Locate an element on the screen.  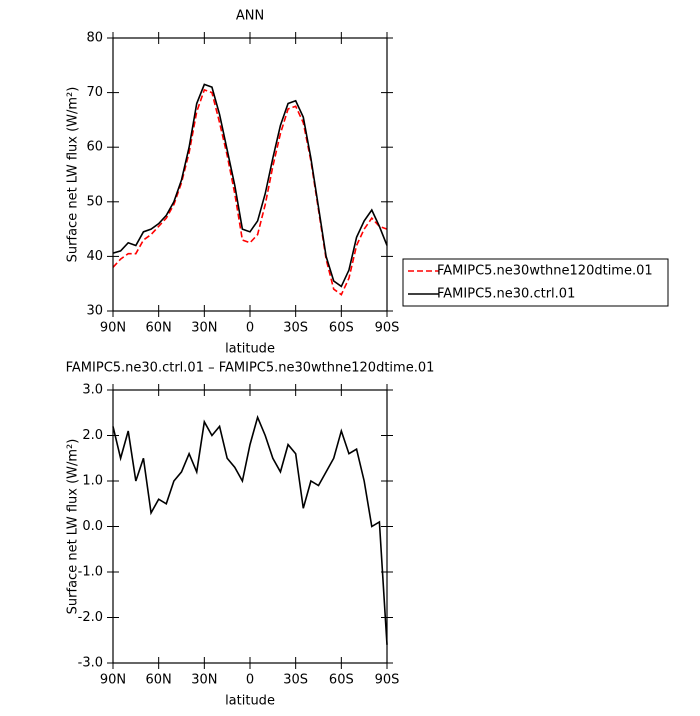
y-tick-label: 3.0 is located at coordinates (92, 390).